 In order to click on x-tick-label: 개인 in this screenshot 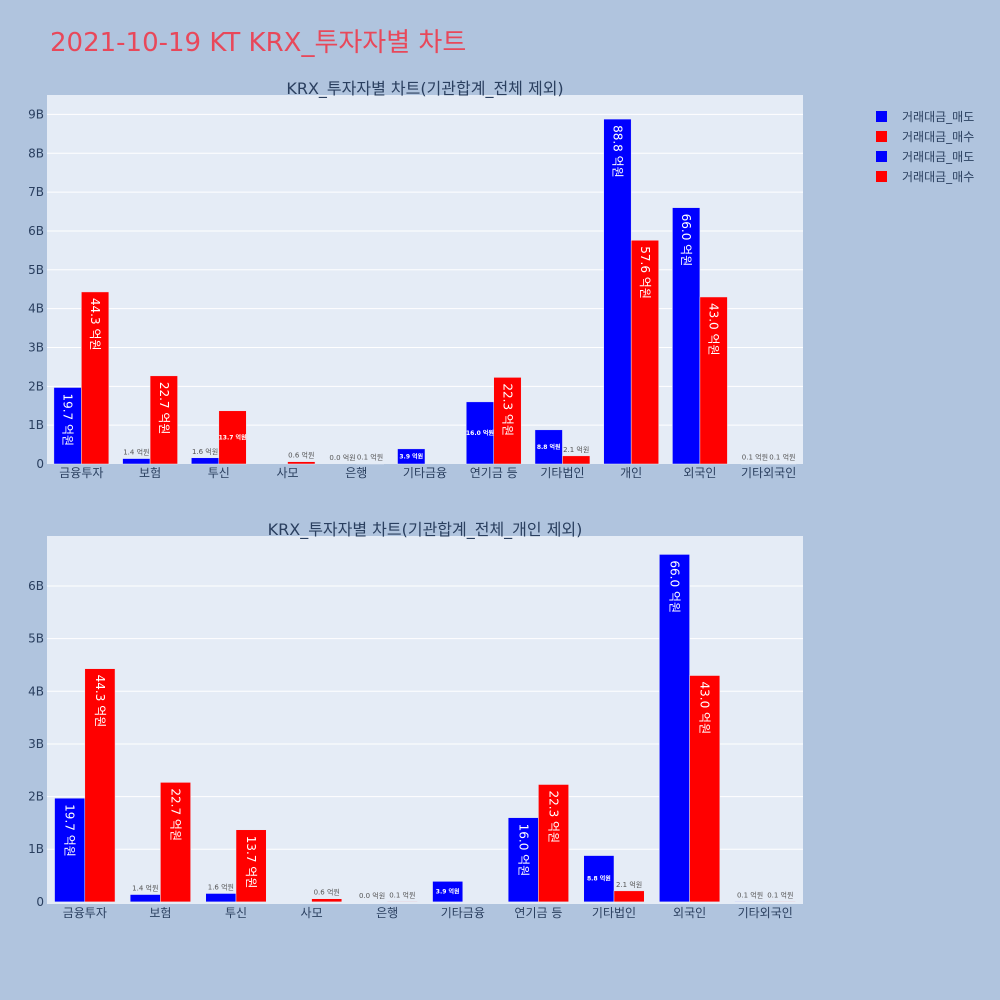, I will do `click(631, 473)`.